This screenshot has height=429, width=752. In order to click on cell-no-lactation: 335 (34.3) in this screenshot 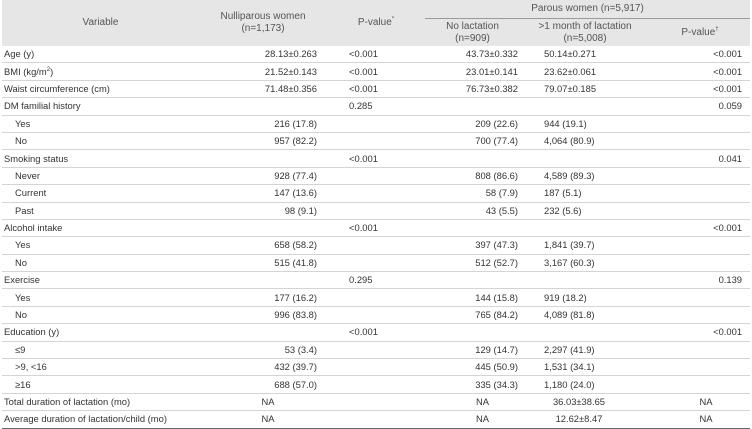, I will do `click(472, 384)`.